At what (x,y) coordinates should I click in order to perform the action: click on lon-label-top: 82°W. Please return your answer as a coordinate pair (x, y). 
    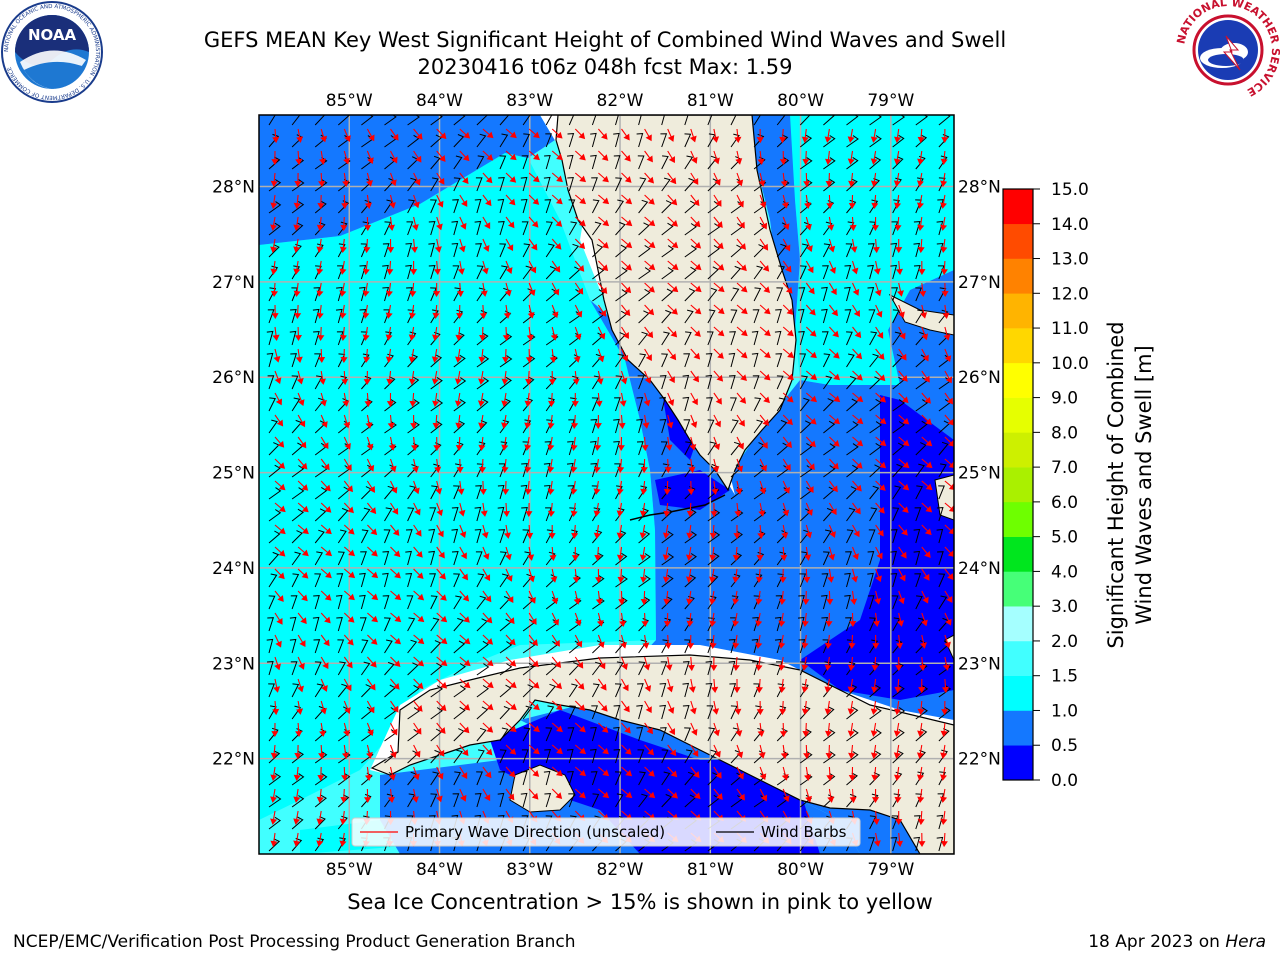
    Looking at the image, I should click on (620, 101).